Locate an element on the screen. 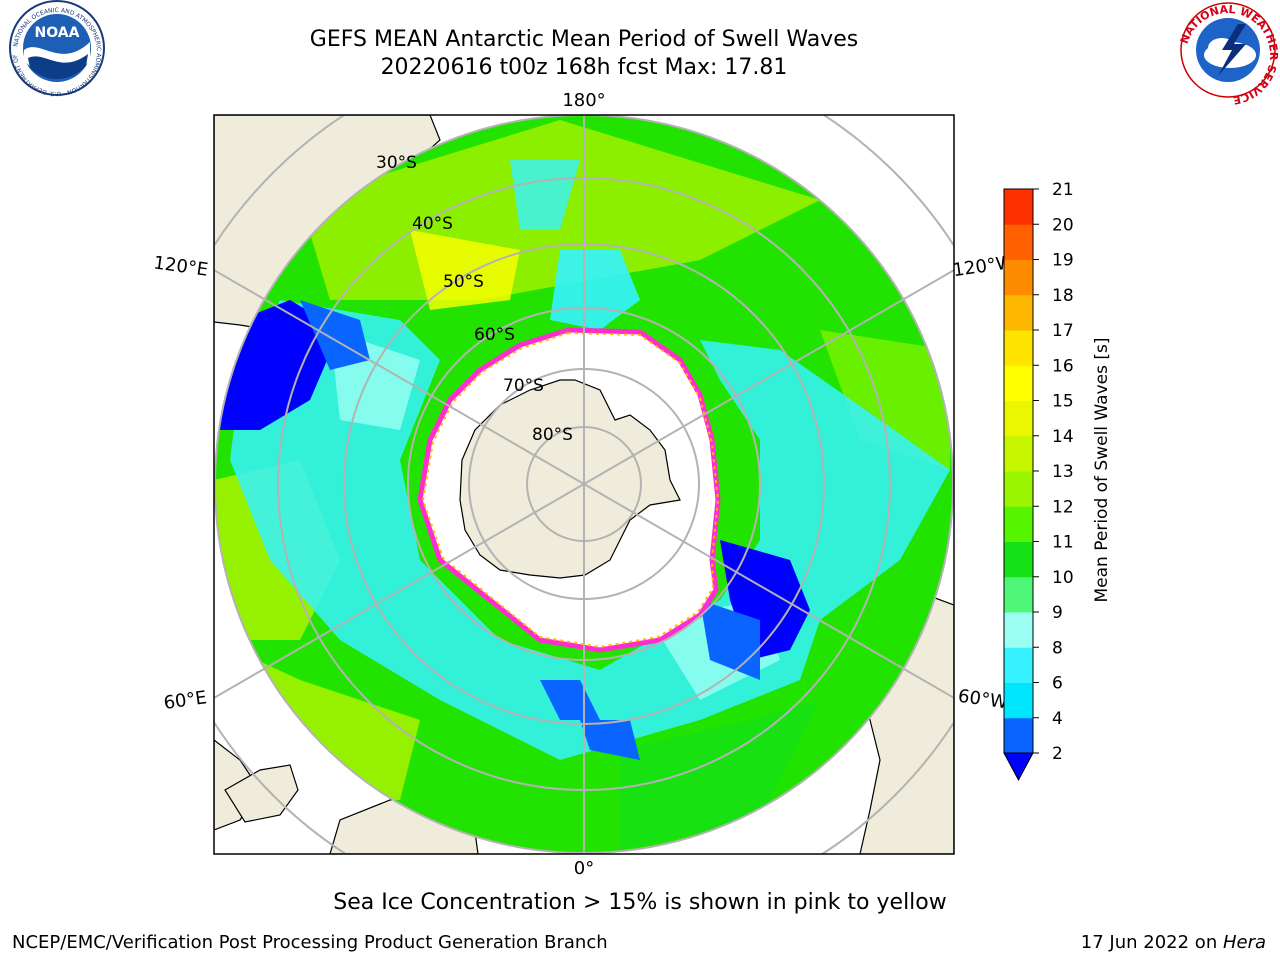  lon-label-120e: 120°E is located at coordinates (180, 266).